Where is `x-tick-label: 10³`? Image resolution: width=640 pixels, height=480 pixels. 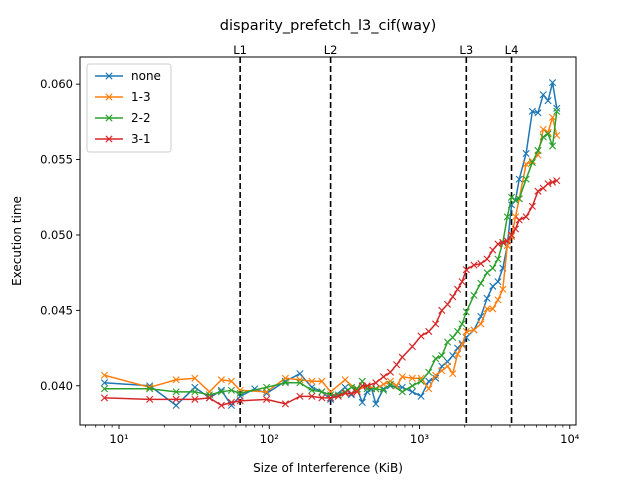
x-tick-label: 10³ is located at coordinates (420, 439).